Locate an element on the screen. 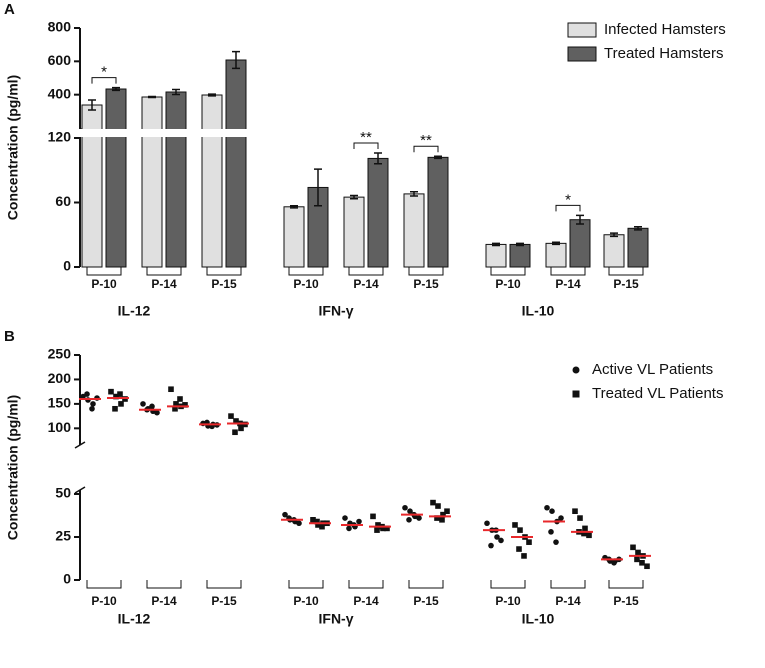 The height and width of the screenshot is (668, 765). legend-marker is located at coordinates (576, 370).